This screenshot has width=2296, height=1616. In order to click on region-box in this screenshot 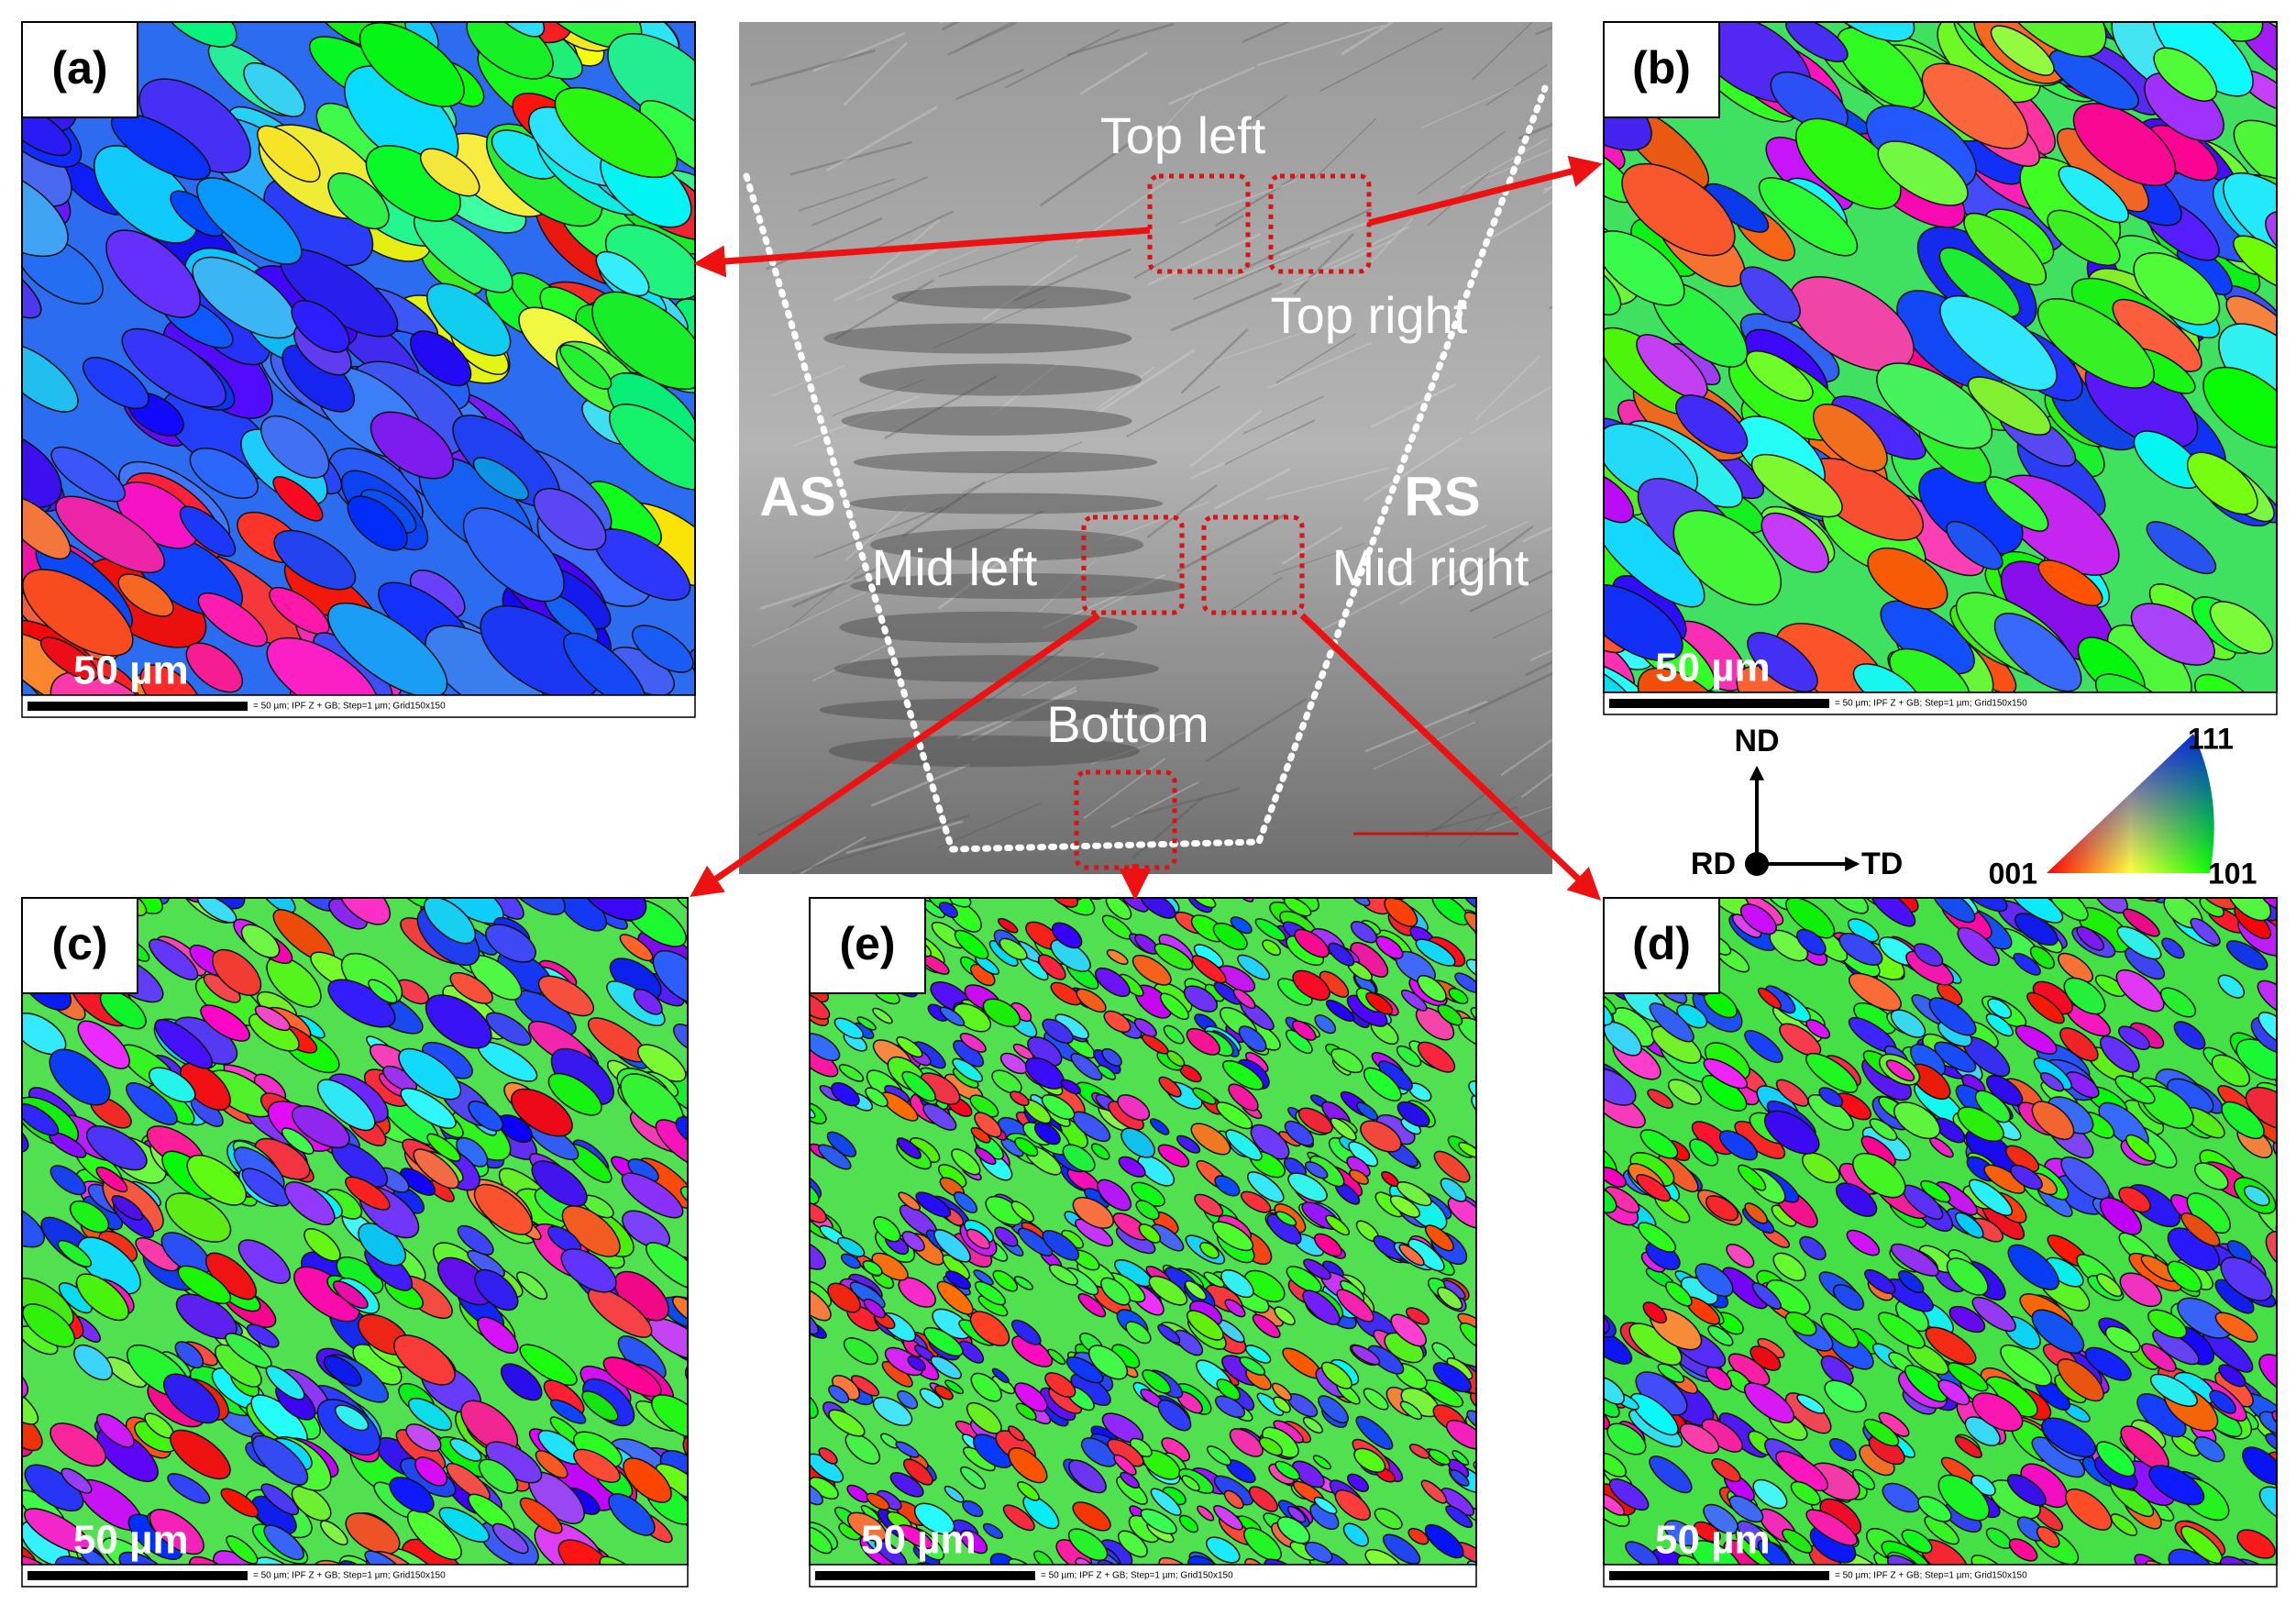, I will do `click(1253, 565)`.